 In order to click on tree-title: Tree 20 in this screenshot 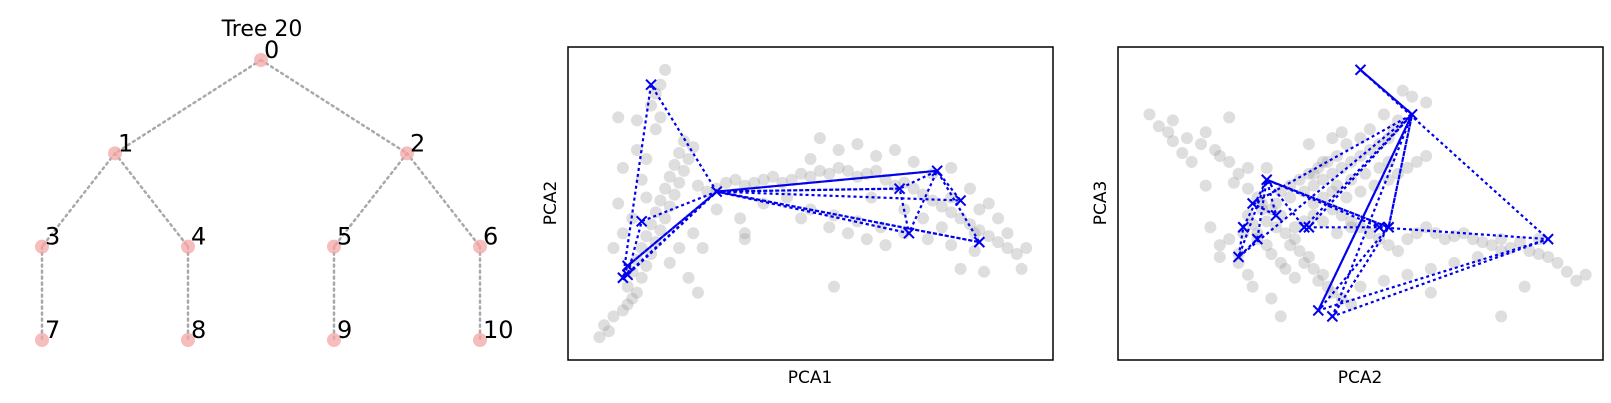, I will do `click(262, 29)`.